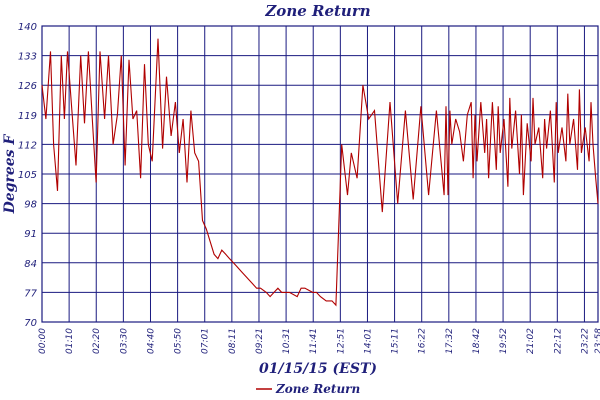 The height and width of the screenshot is (400, 600). I want to click on x-tick-label: 09:21, so click(260, 341).